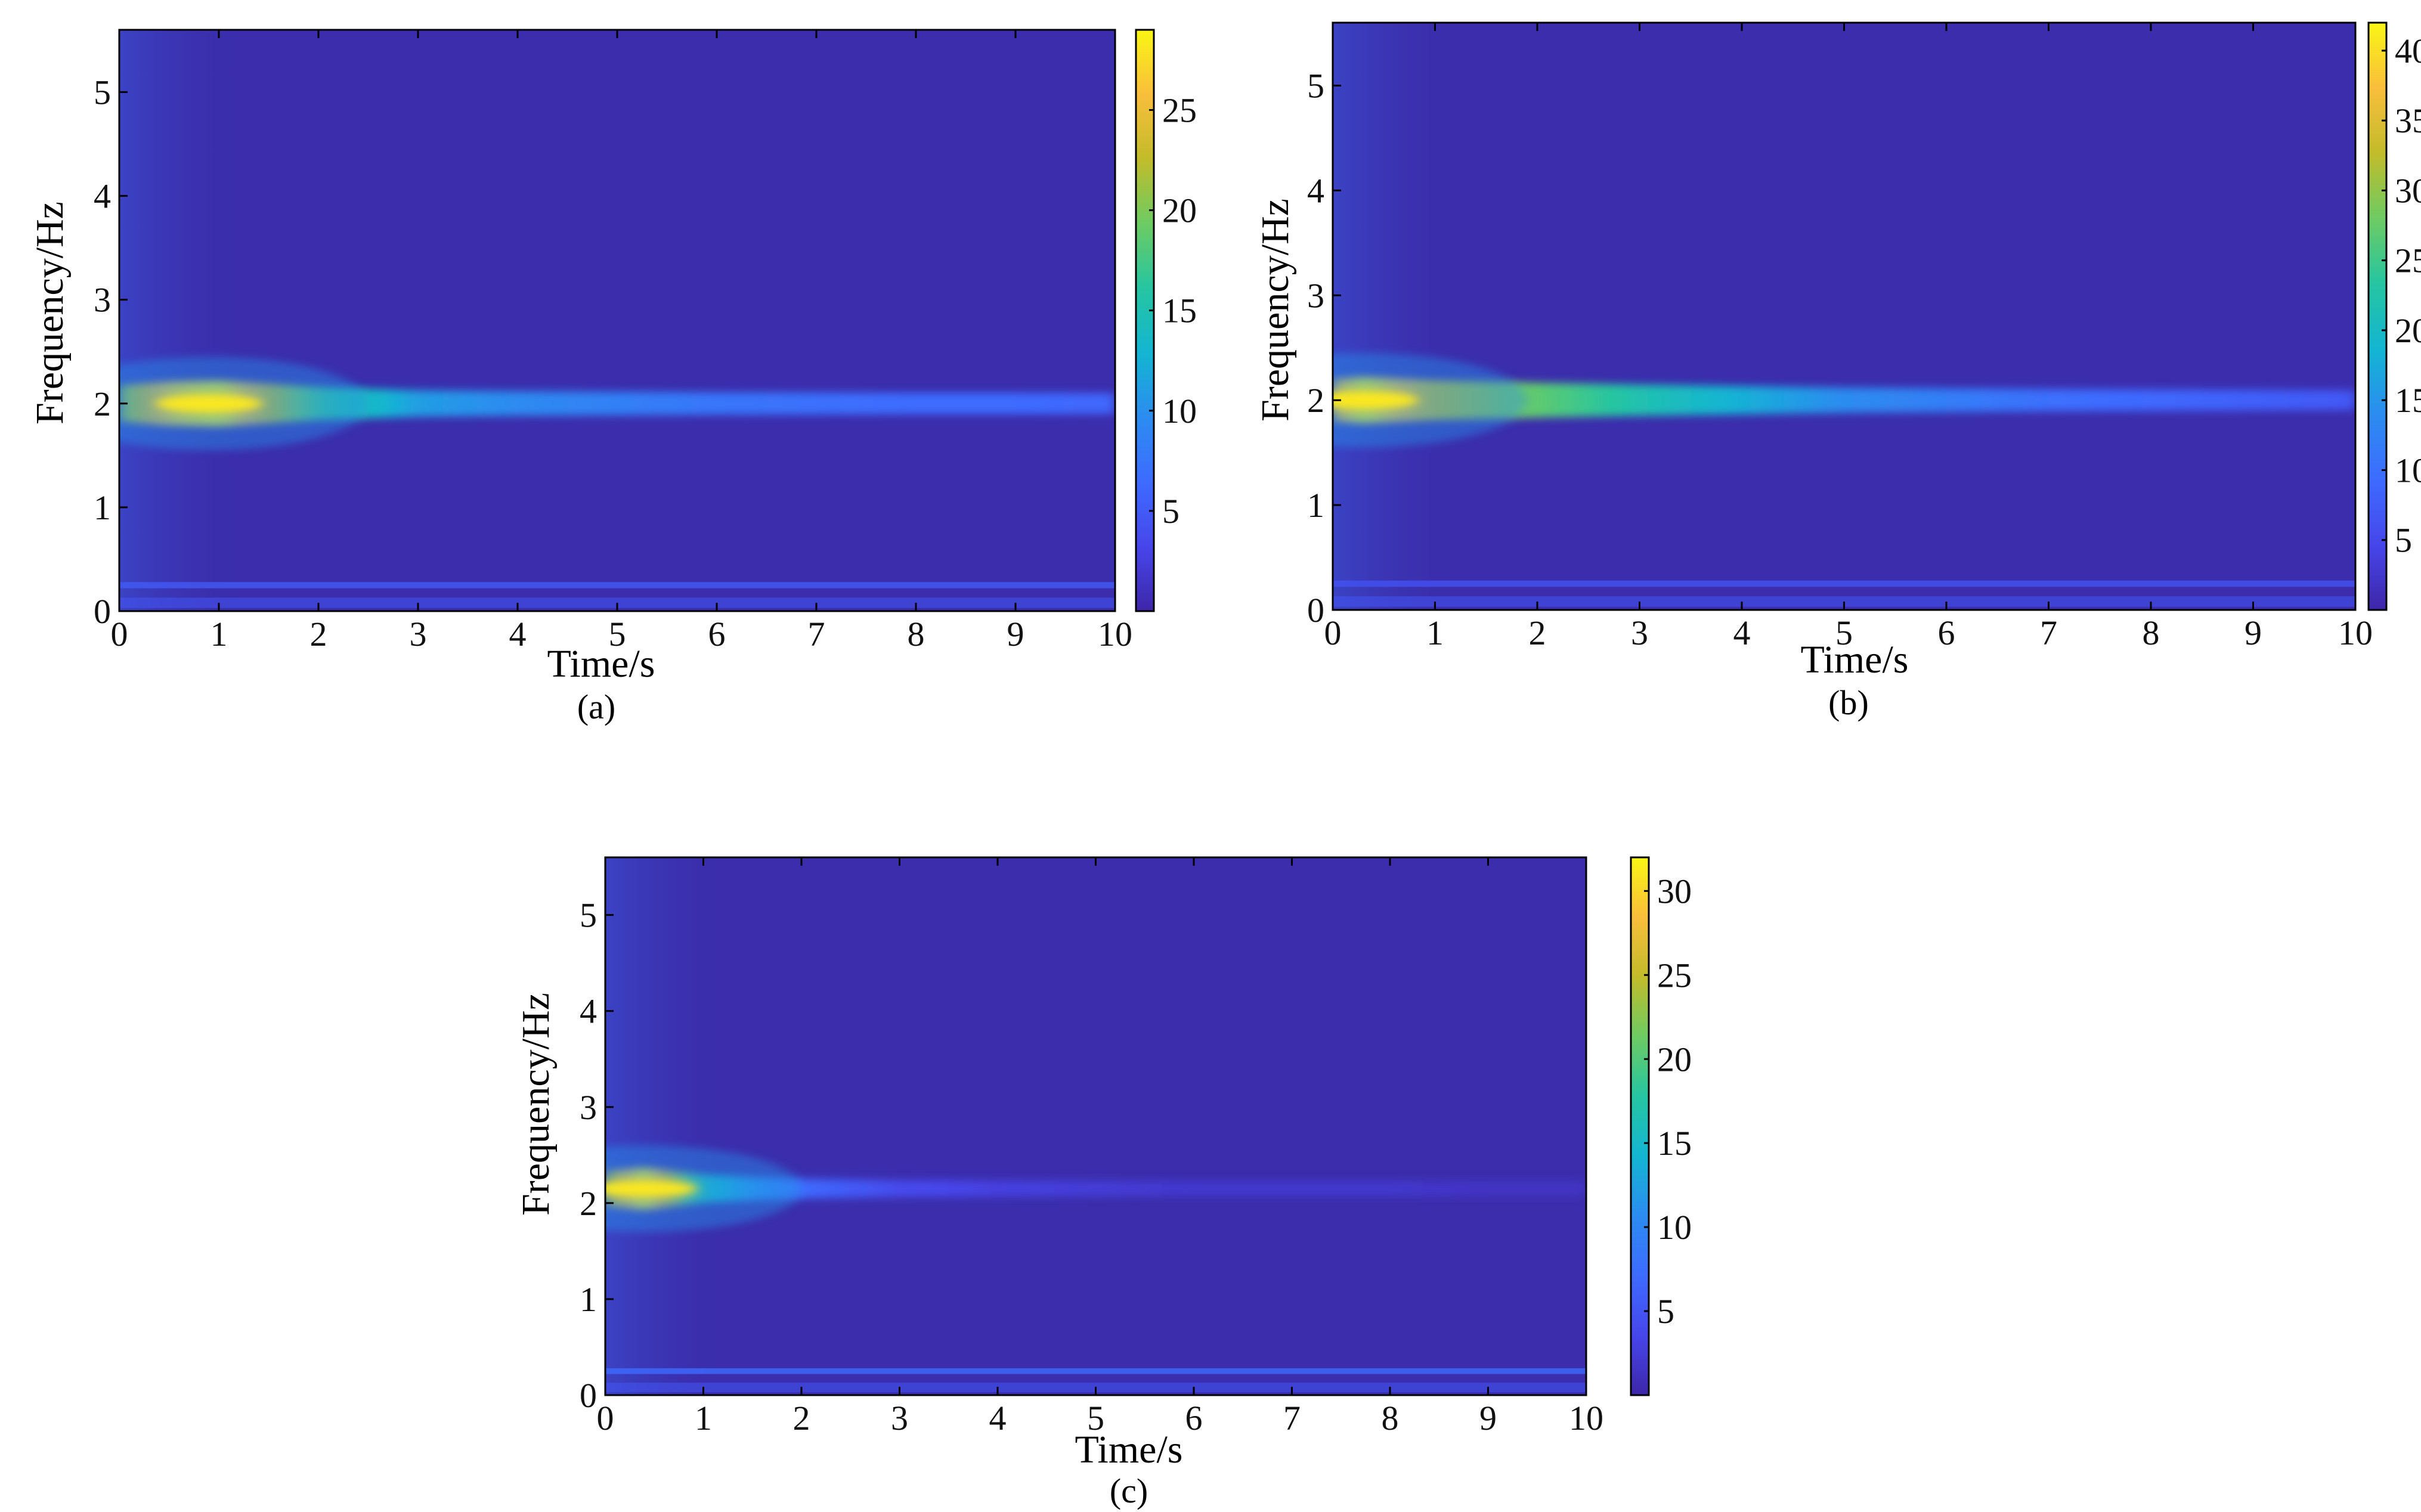  Describe the element at coordinates (1848, 702) in the screenshot. I see `panel-caption: (b)` at that location.